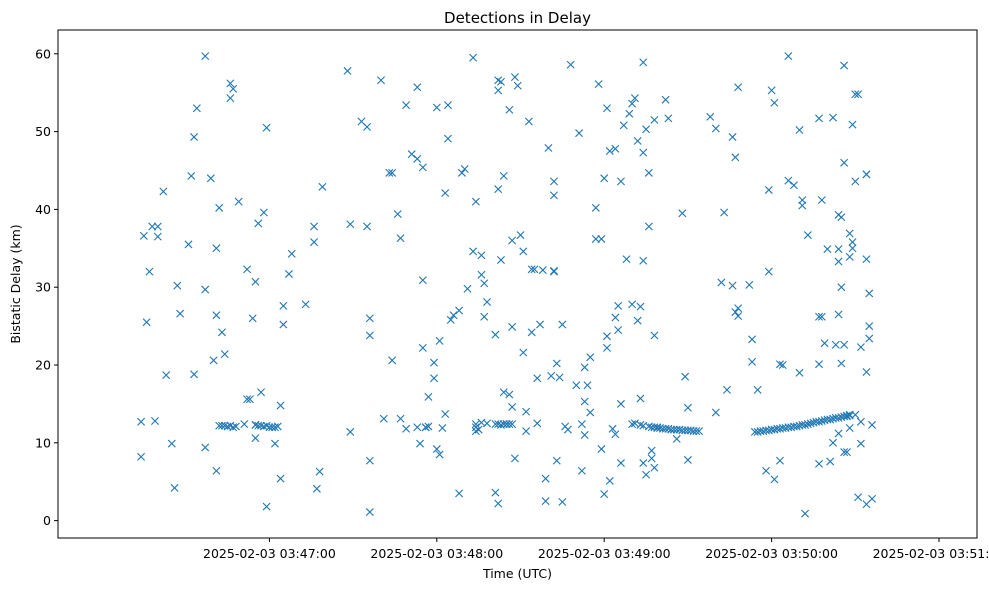 This screenshot has height=590, width=989. I want to click on y-tick-label: 30, so click(43, 287).